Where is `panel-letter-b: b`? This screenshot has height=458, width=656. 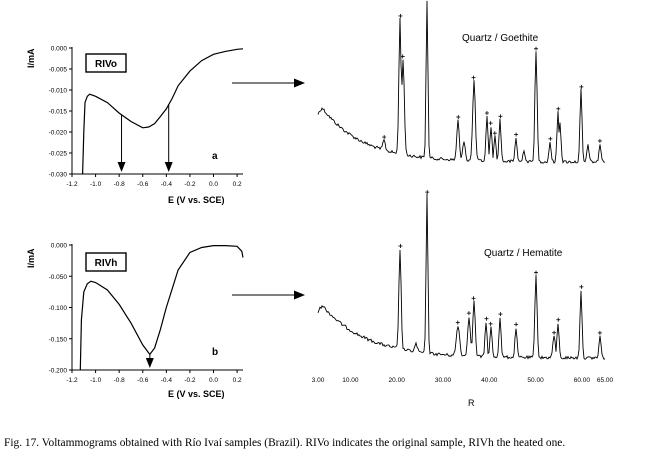 panel-letter-b: b is located at coordinates (215, 352).